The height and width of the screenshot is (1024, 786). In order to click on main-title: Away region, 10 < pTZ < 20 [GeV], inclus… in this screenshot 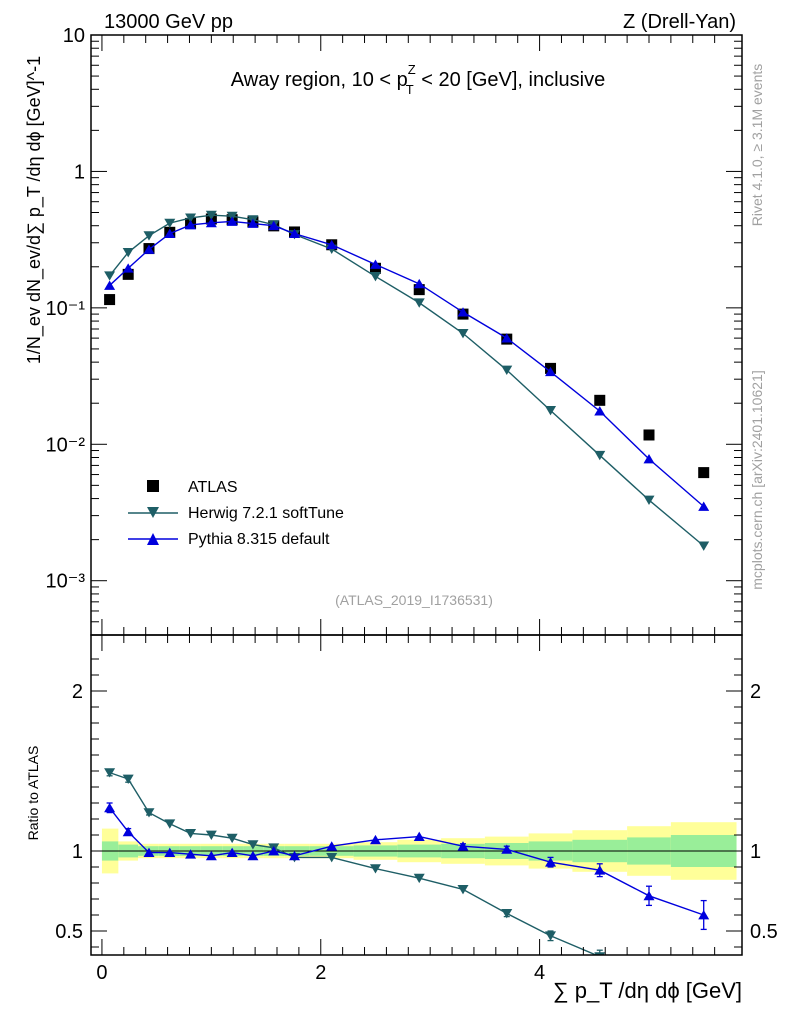, I will do `click(418, 79)`.